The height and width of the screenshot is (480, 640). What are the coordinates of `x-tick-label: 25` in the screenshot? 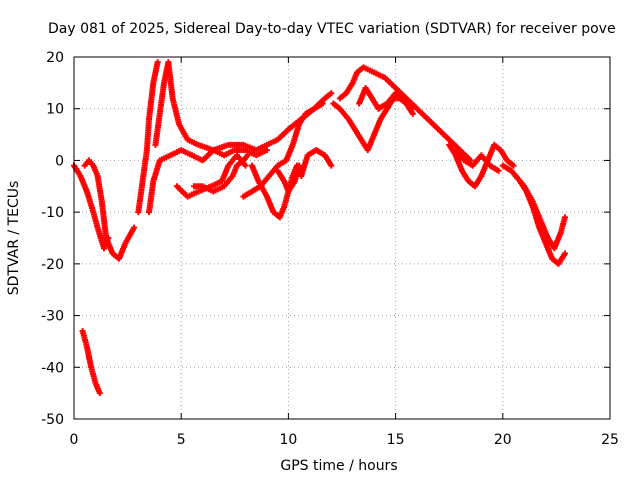 It's located at (610, 440).